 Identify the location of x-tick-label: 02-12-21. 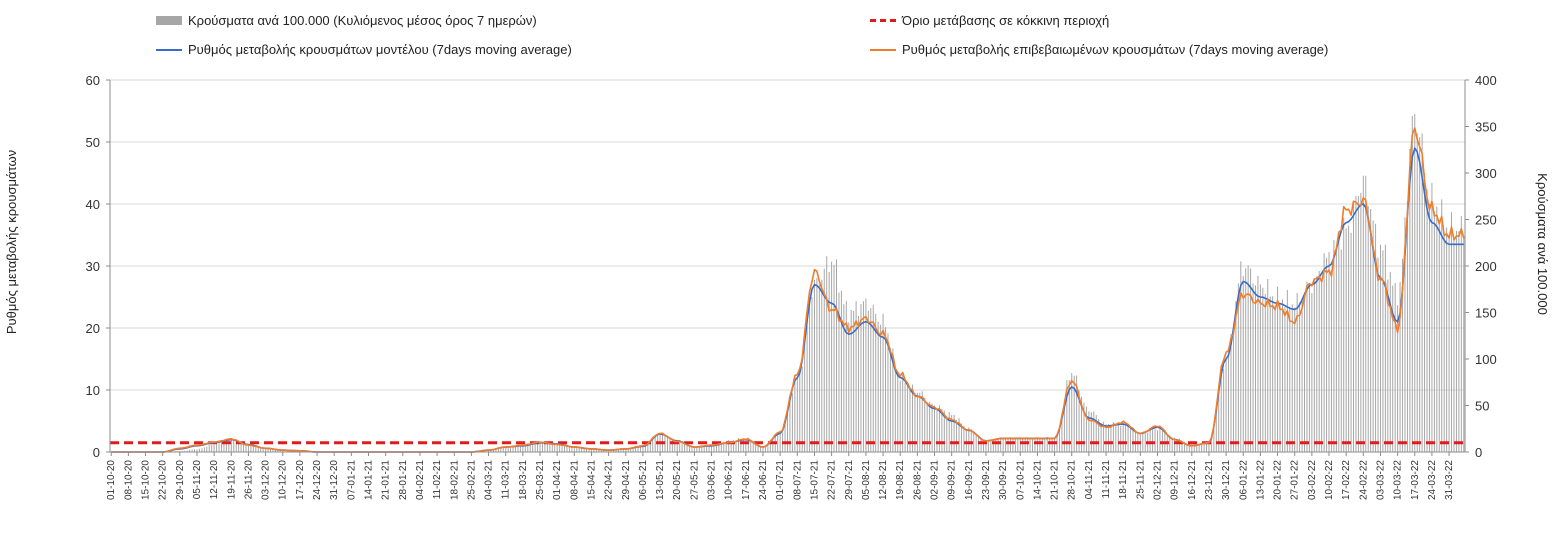
(1157, 480).